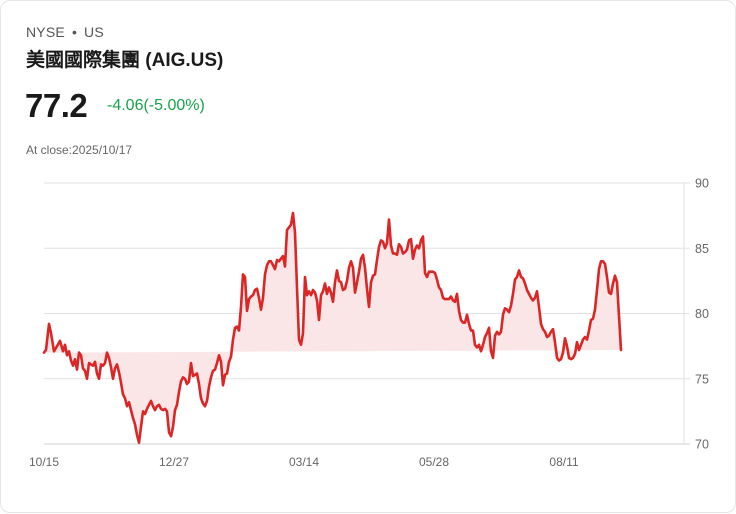  Describe the element at coordinates (94, 32) in the screenshot. I see `market-name: US` at that location.